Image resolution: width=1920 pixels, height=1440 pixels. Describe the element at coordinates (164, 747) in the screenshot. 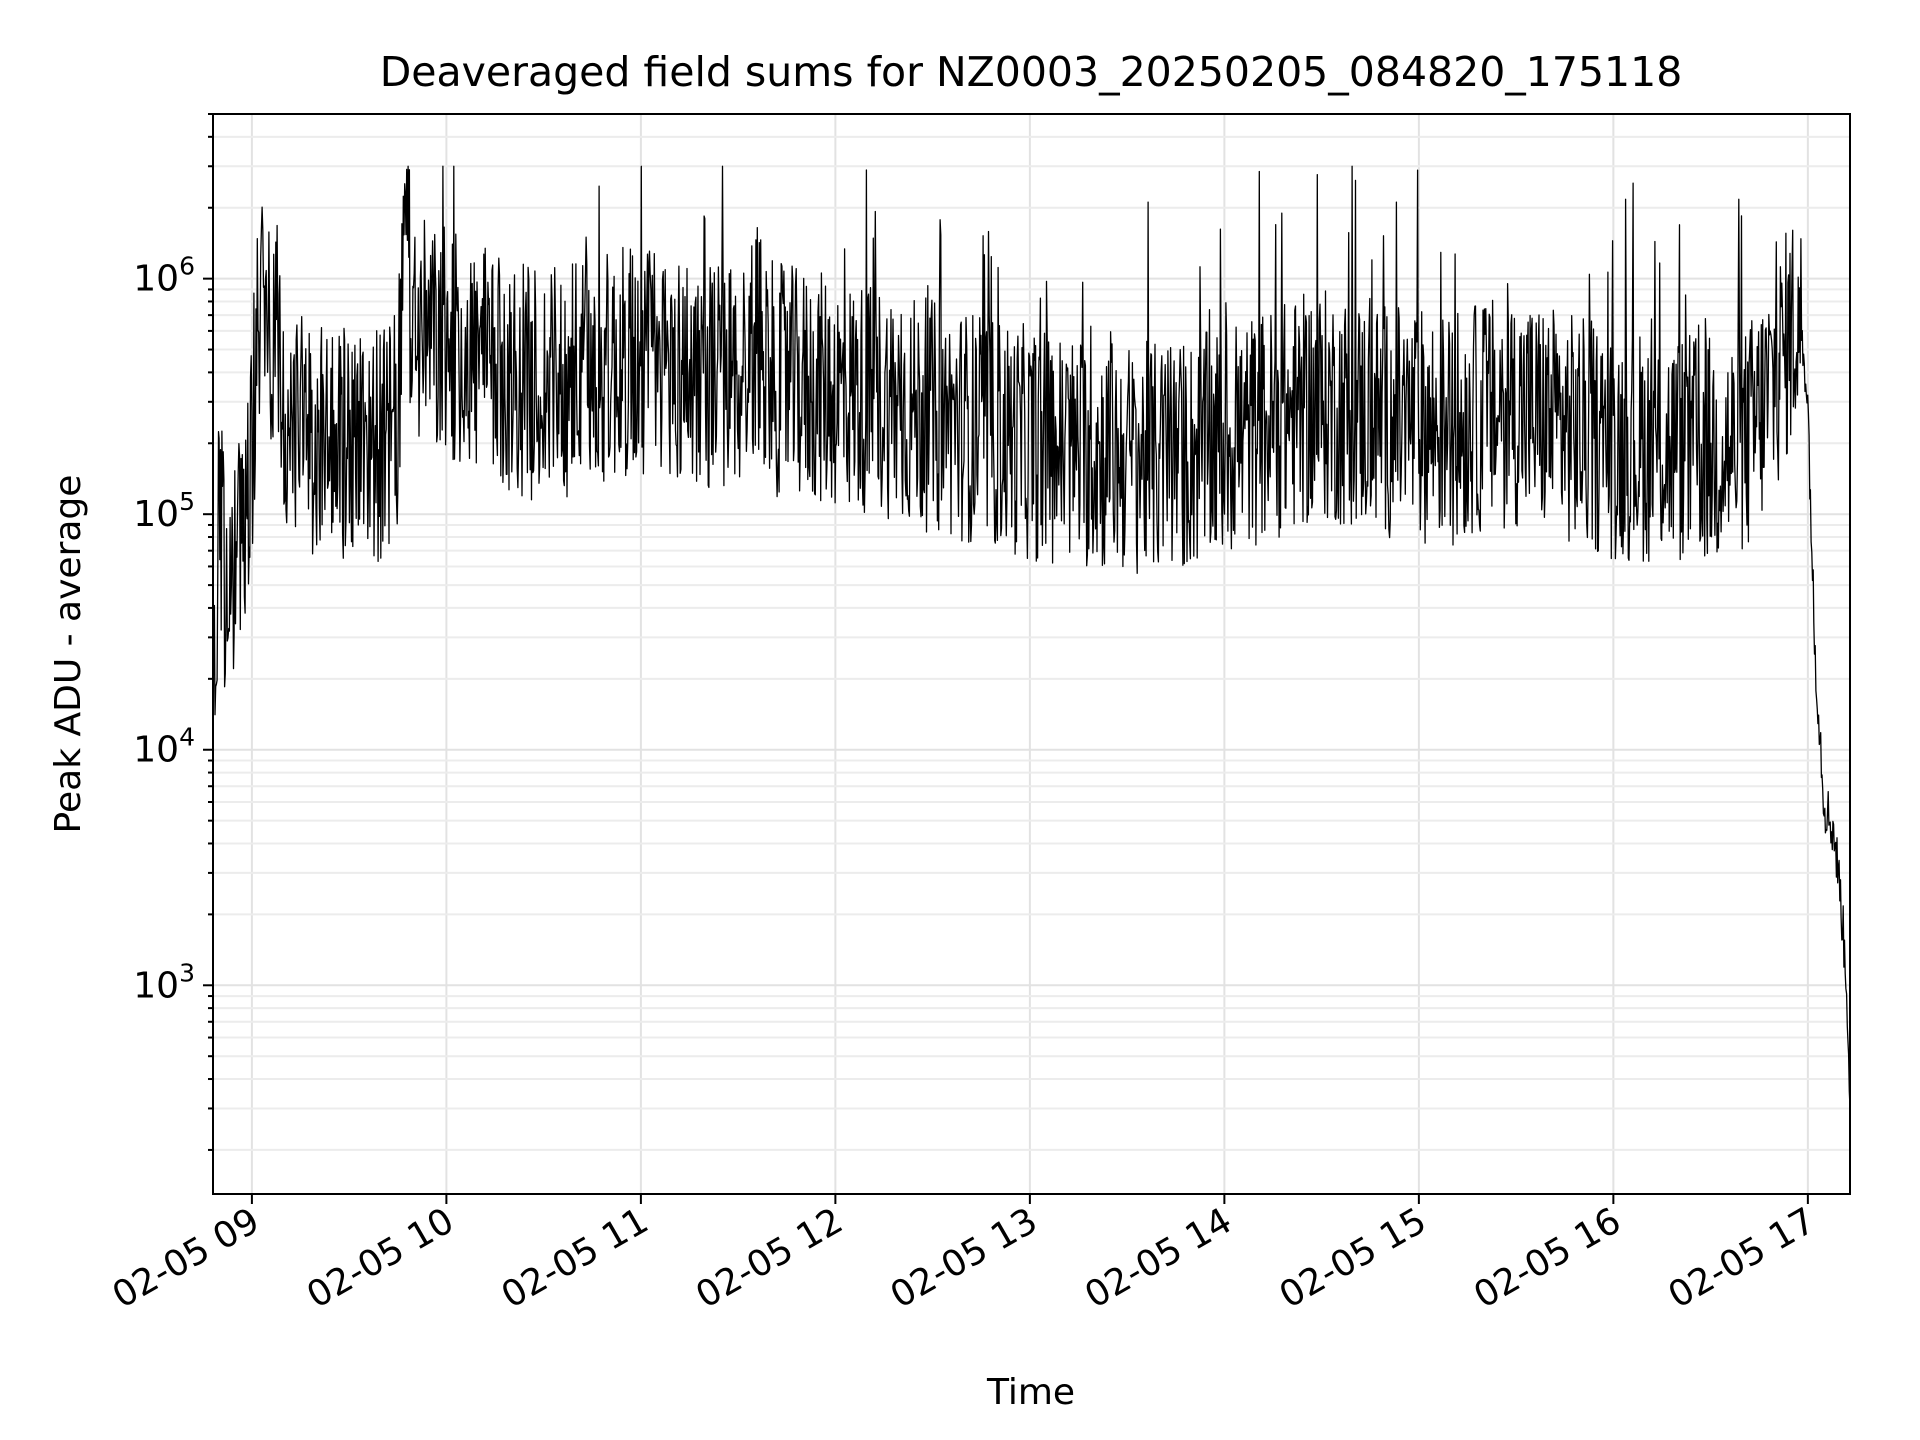

I see `y-tick-label: 10⁴` at that location.